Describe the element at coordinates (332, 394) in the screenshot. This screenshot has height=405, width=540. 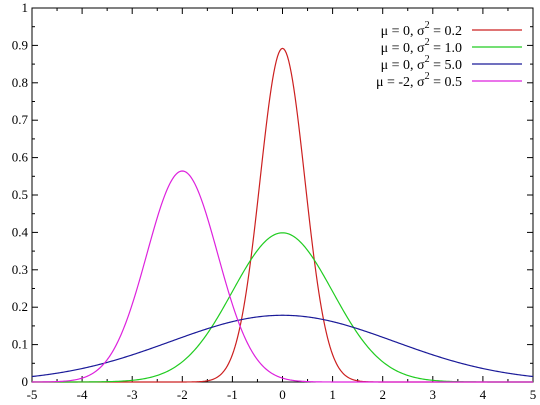
I see `x-tick-label: 1` at that location.